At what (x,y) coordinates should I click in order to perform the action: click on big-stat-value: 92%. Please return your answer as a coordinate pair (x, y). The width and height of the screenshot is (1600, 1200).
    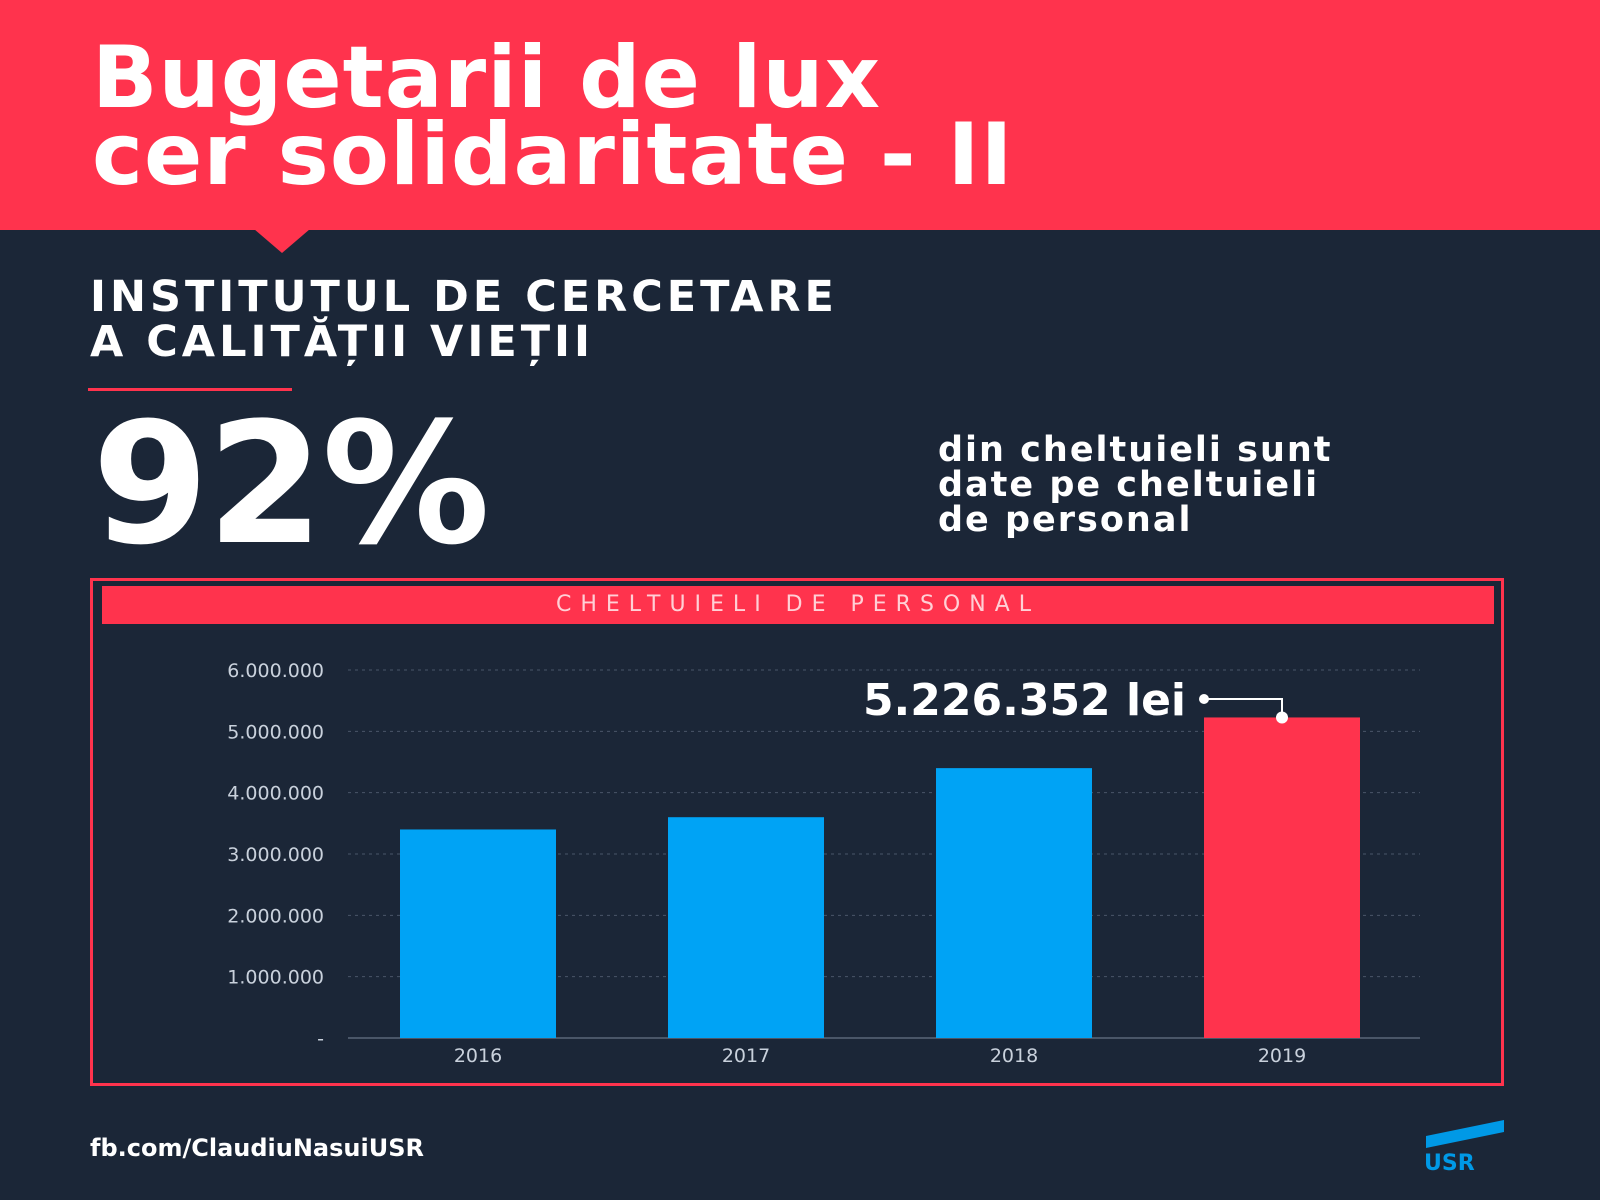
    Looking at the image, I should click on (291, 484).